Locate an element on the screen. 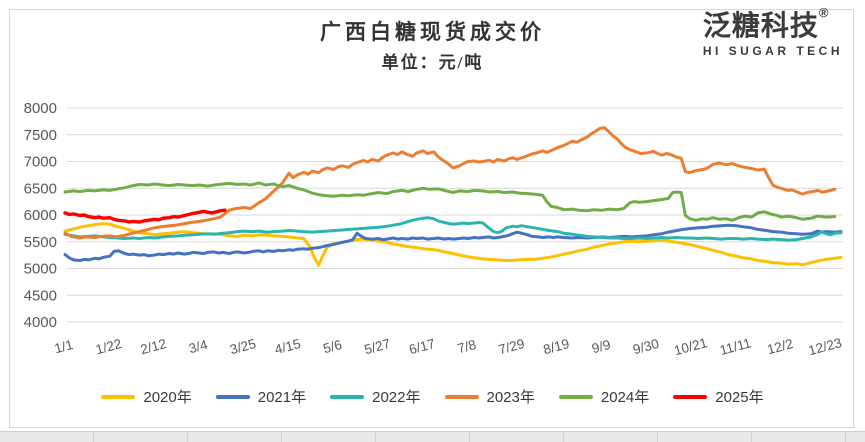 This screenshot has width=865, height=442. legend-label: 2024年 is located at coordinates (625, 397).